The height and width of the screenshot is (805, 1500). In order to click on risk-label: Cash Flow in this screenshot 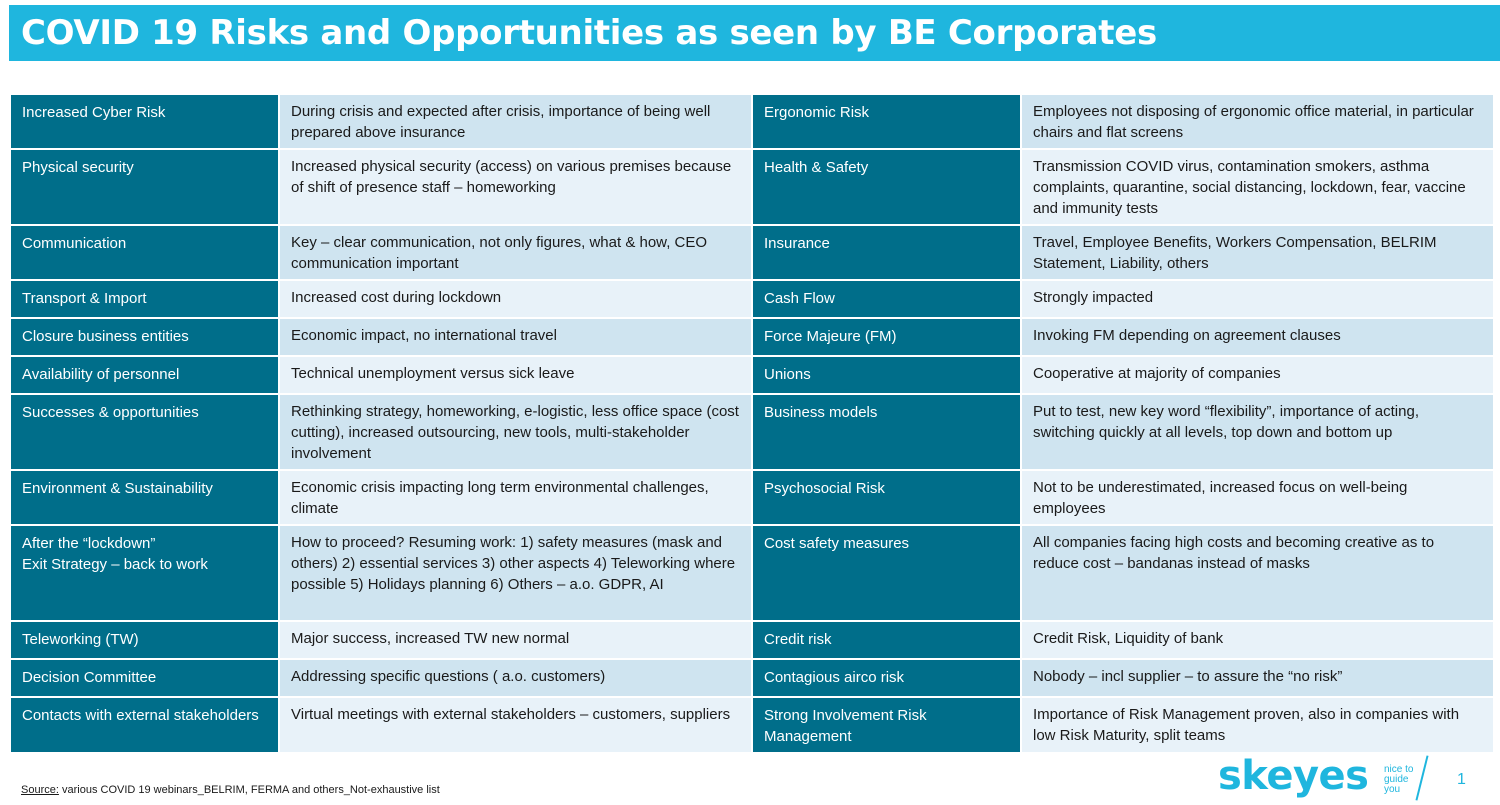, I will do `click(886, 299)`.